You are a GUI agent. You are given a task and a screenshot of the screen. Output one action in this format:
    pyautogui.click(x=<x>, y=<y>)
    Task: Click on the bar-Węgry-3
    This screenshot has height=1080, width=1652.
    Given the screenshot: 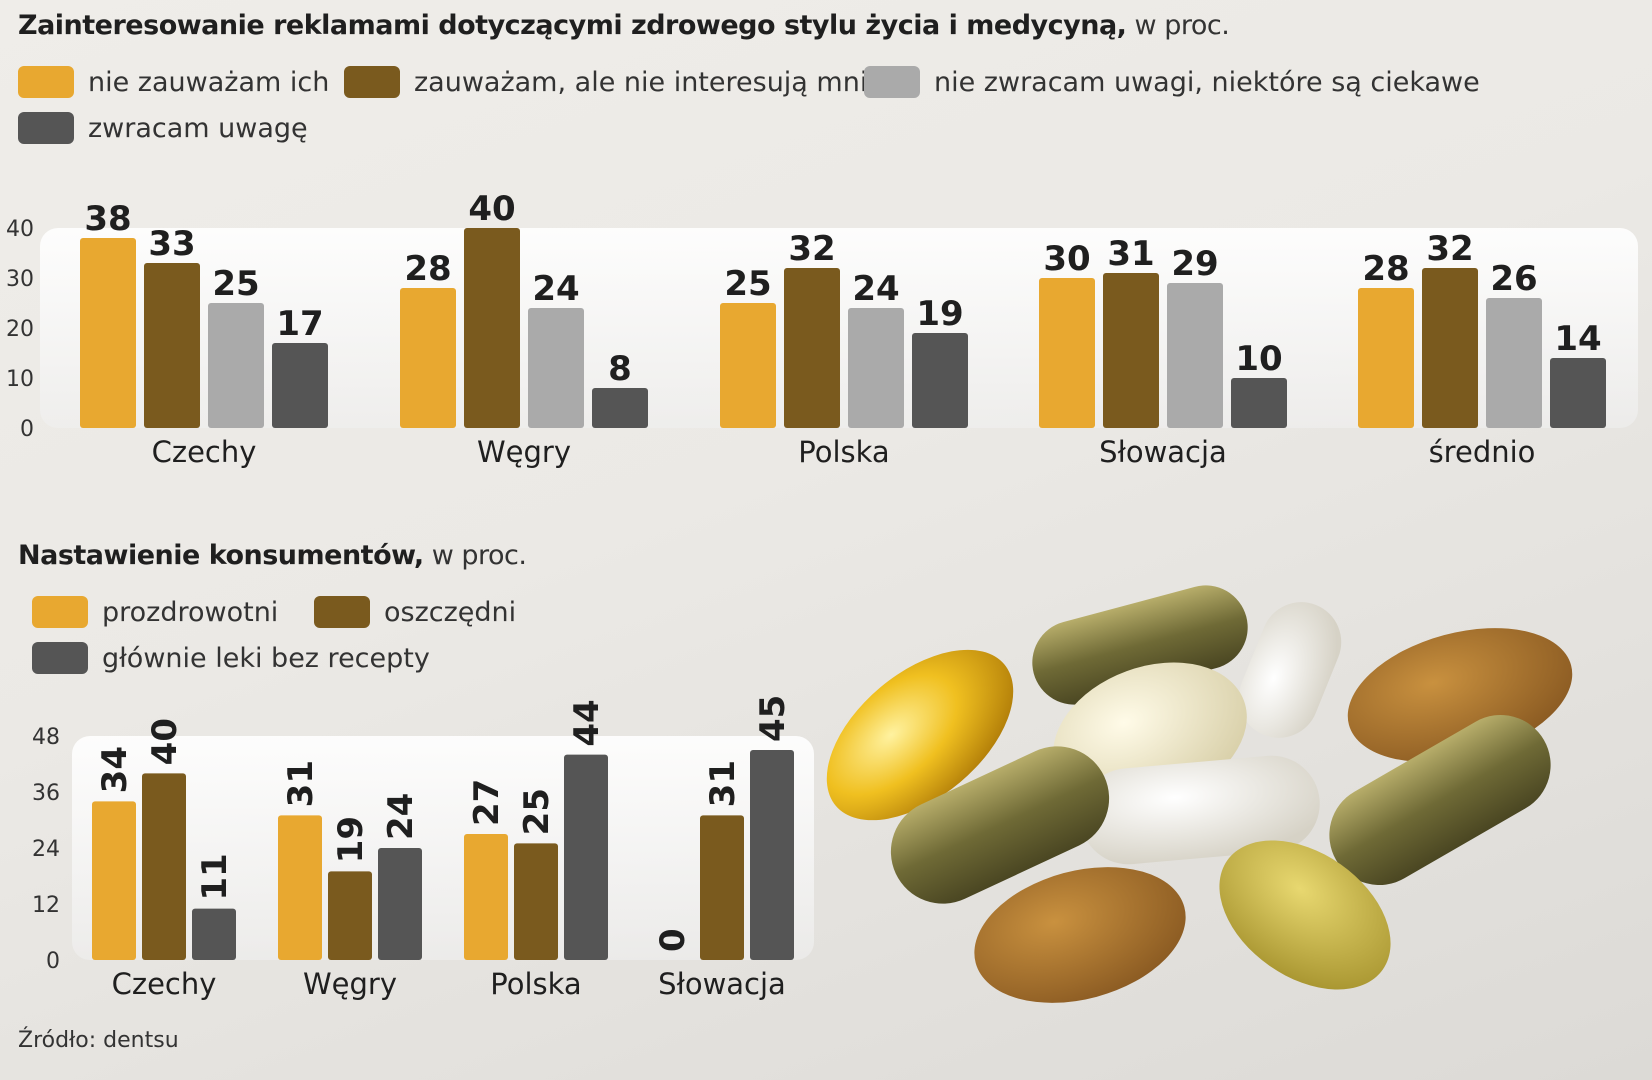 What is the action you would take?
    pyautogui.click(x=556, y=368)
    